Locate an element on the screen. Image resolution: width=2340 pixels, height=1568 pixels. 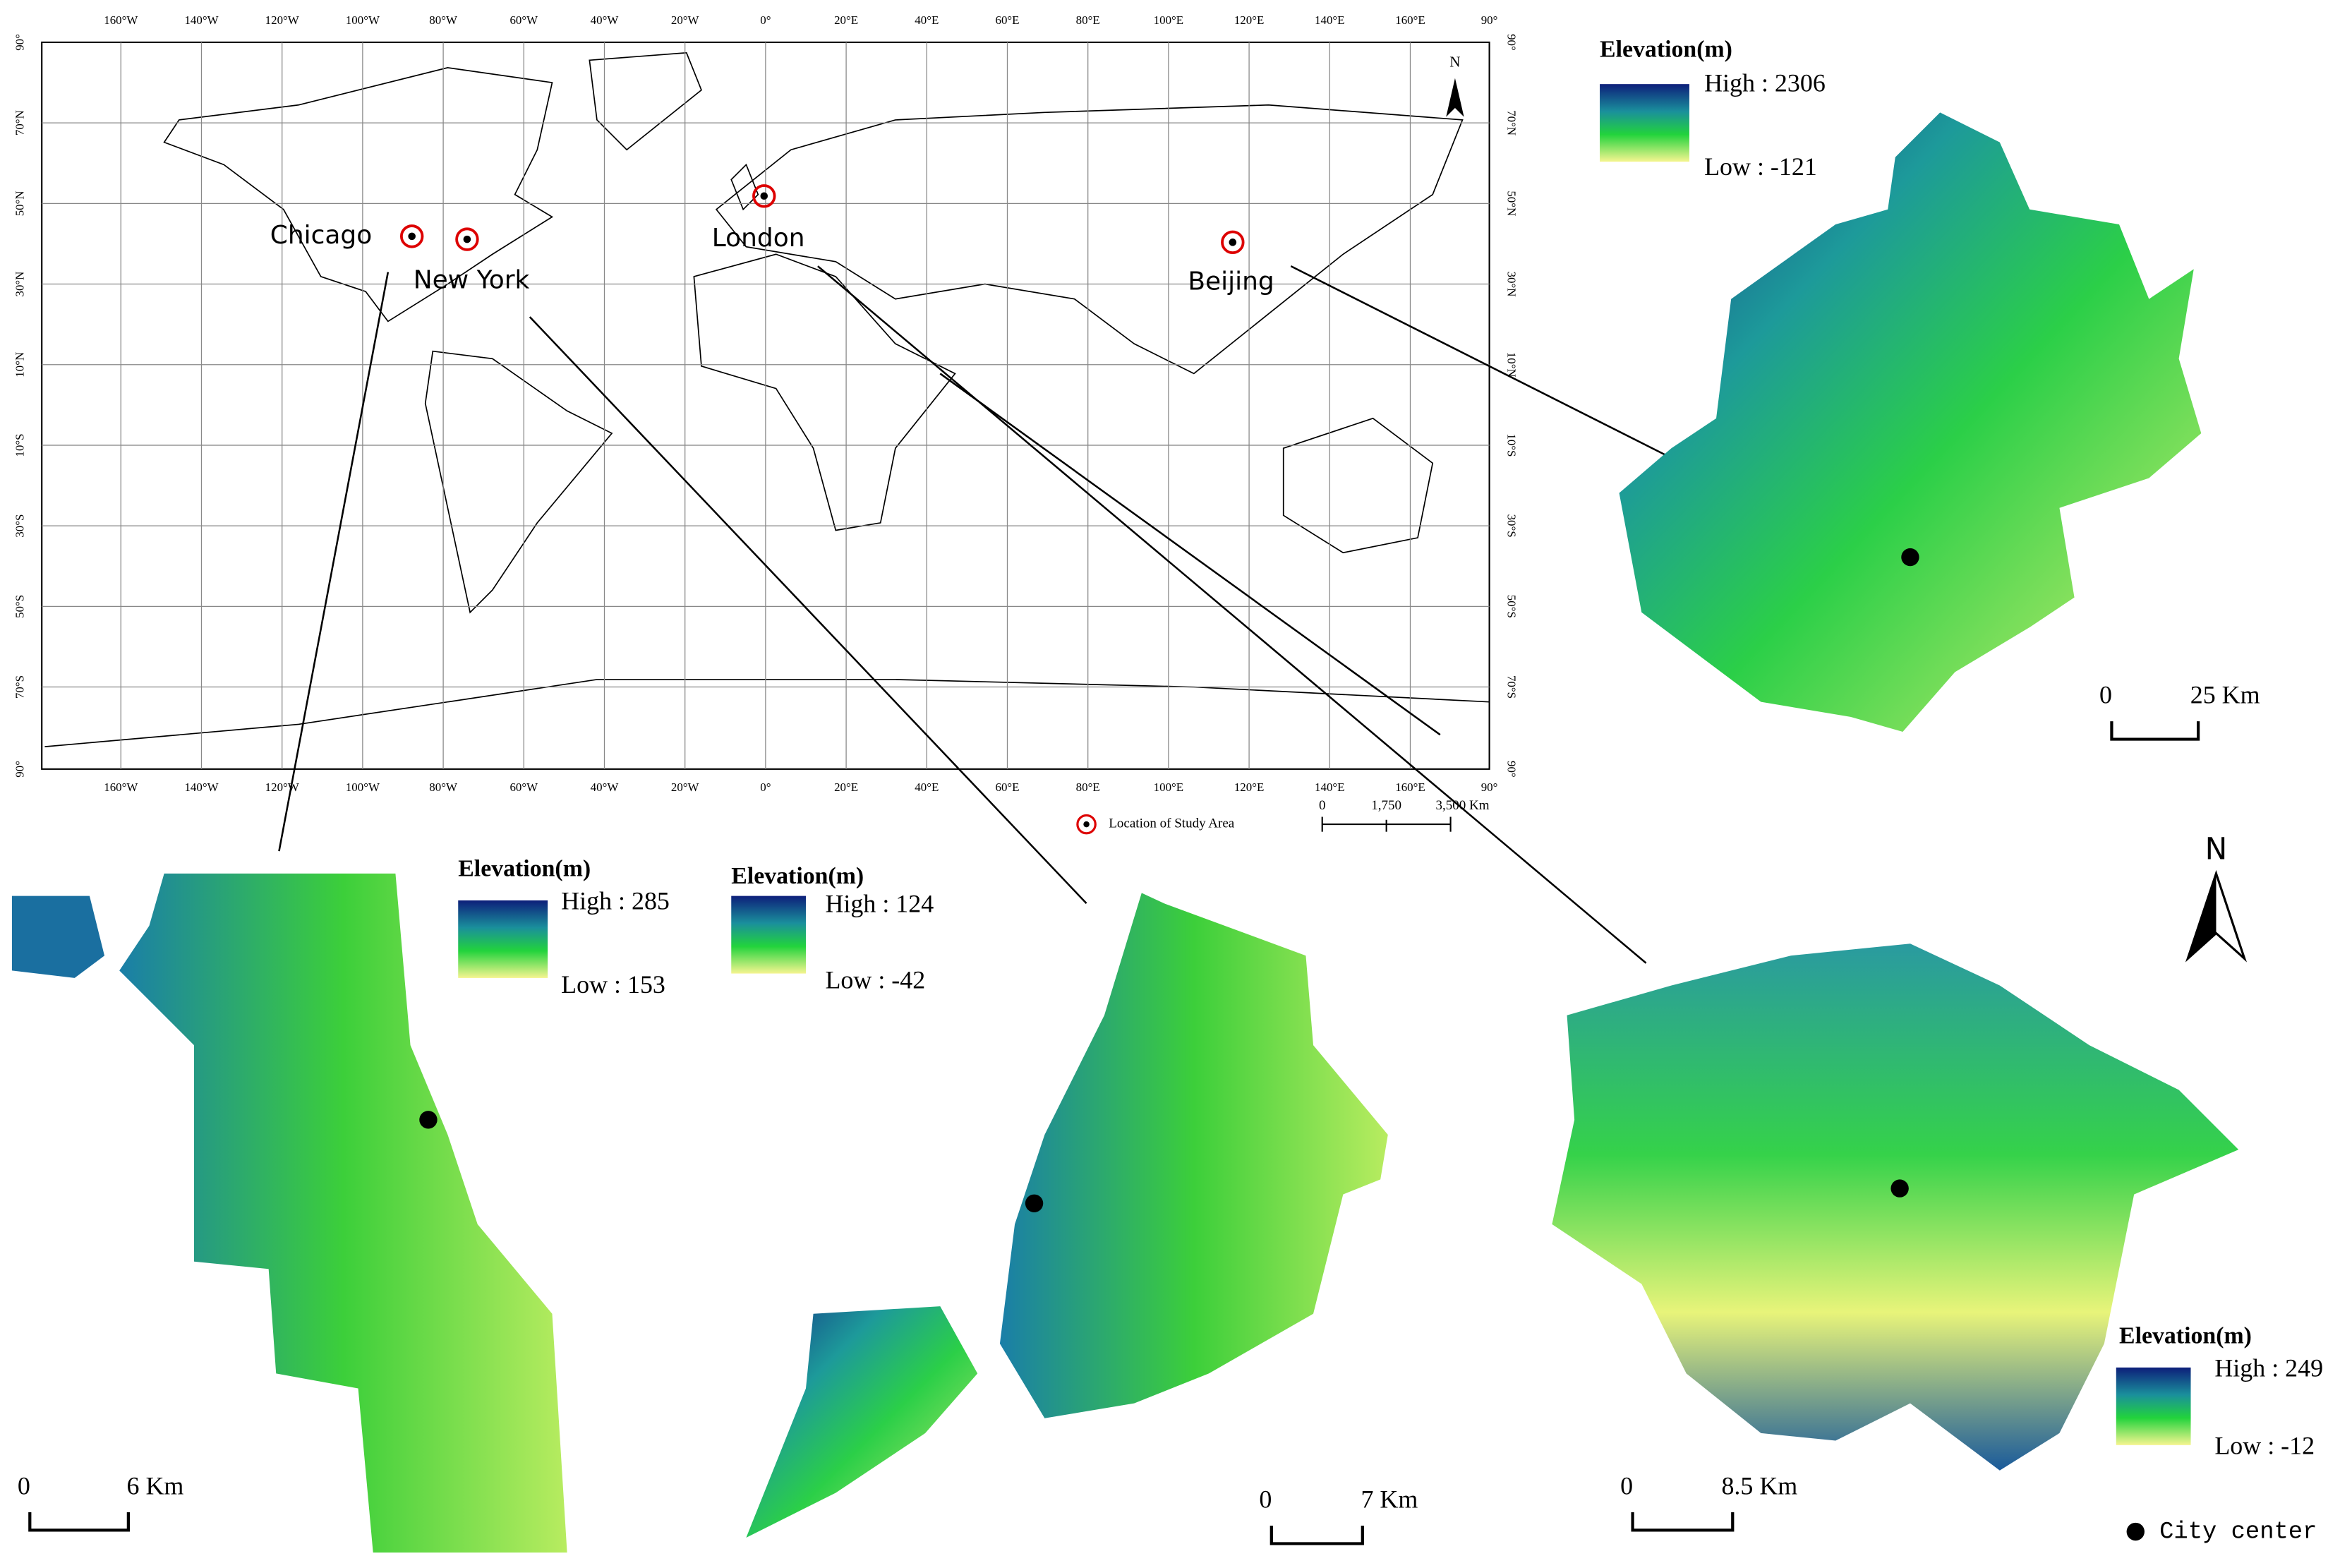
city-label: Chicago is located at coordinates (321, 236).